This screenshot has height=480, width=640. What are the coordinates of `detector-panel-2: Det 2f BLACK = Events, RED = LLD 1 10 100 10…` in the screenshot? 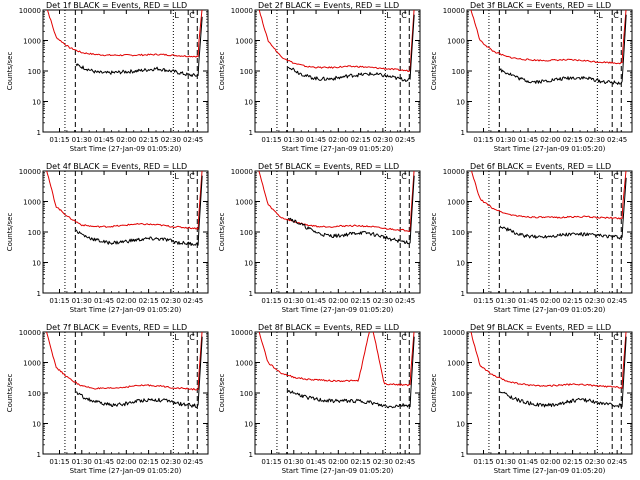 It's located at (319, 77).